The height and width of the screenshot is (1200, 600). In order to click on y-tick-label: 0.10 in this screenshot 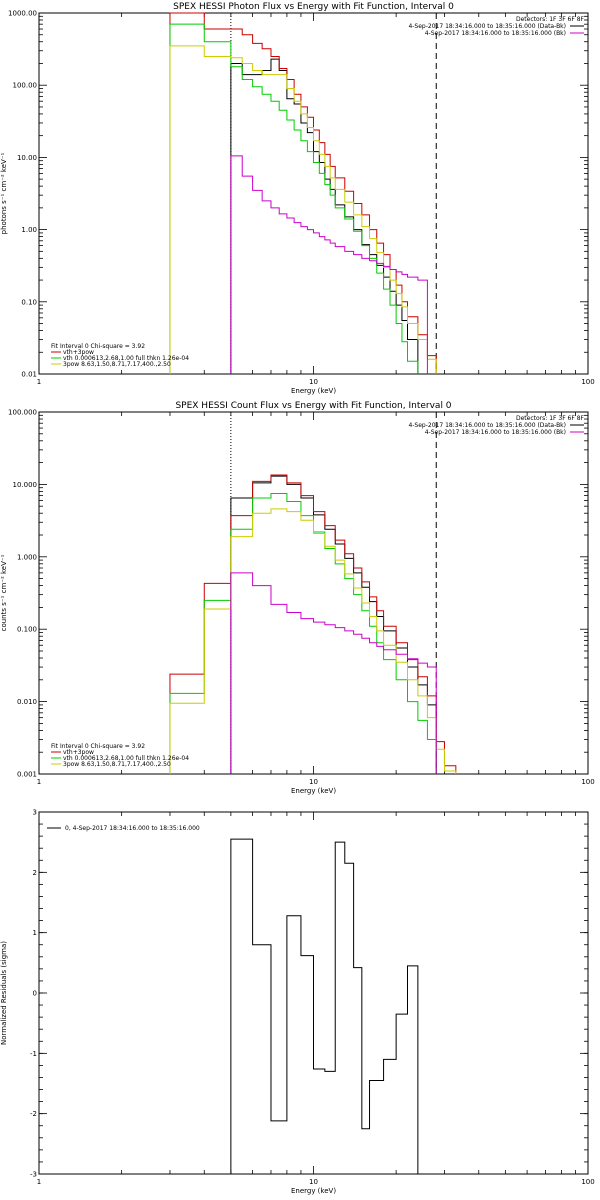, I will do `click(29, 302)`.